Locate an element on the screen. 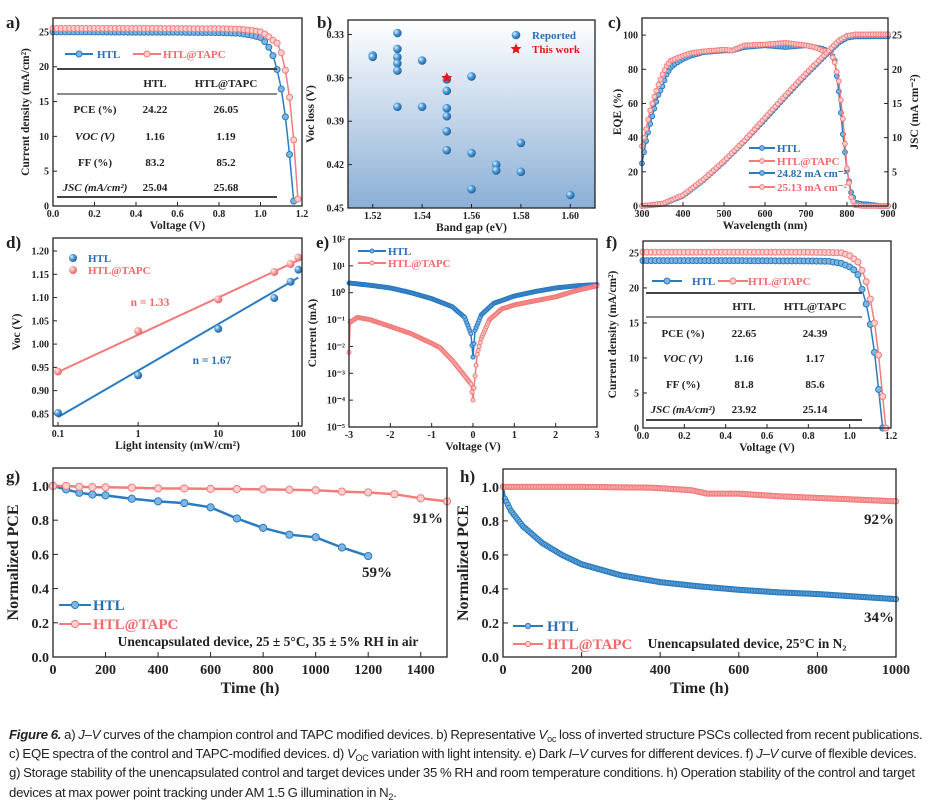 This screenshot has height=805, width=934. legend: Reported This work is located at coordinates (545, 43).